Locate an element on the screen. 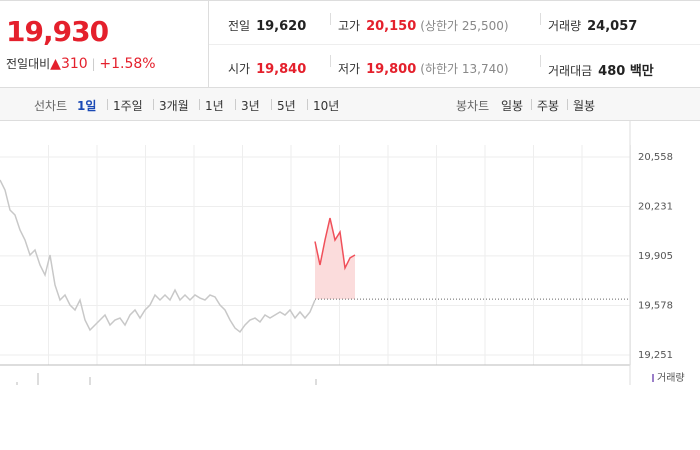 The image size is (700, 450). candle-tab: 월봉 is located at coordinates (584, 106).